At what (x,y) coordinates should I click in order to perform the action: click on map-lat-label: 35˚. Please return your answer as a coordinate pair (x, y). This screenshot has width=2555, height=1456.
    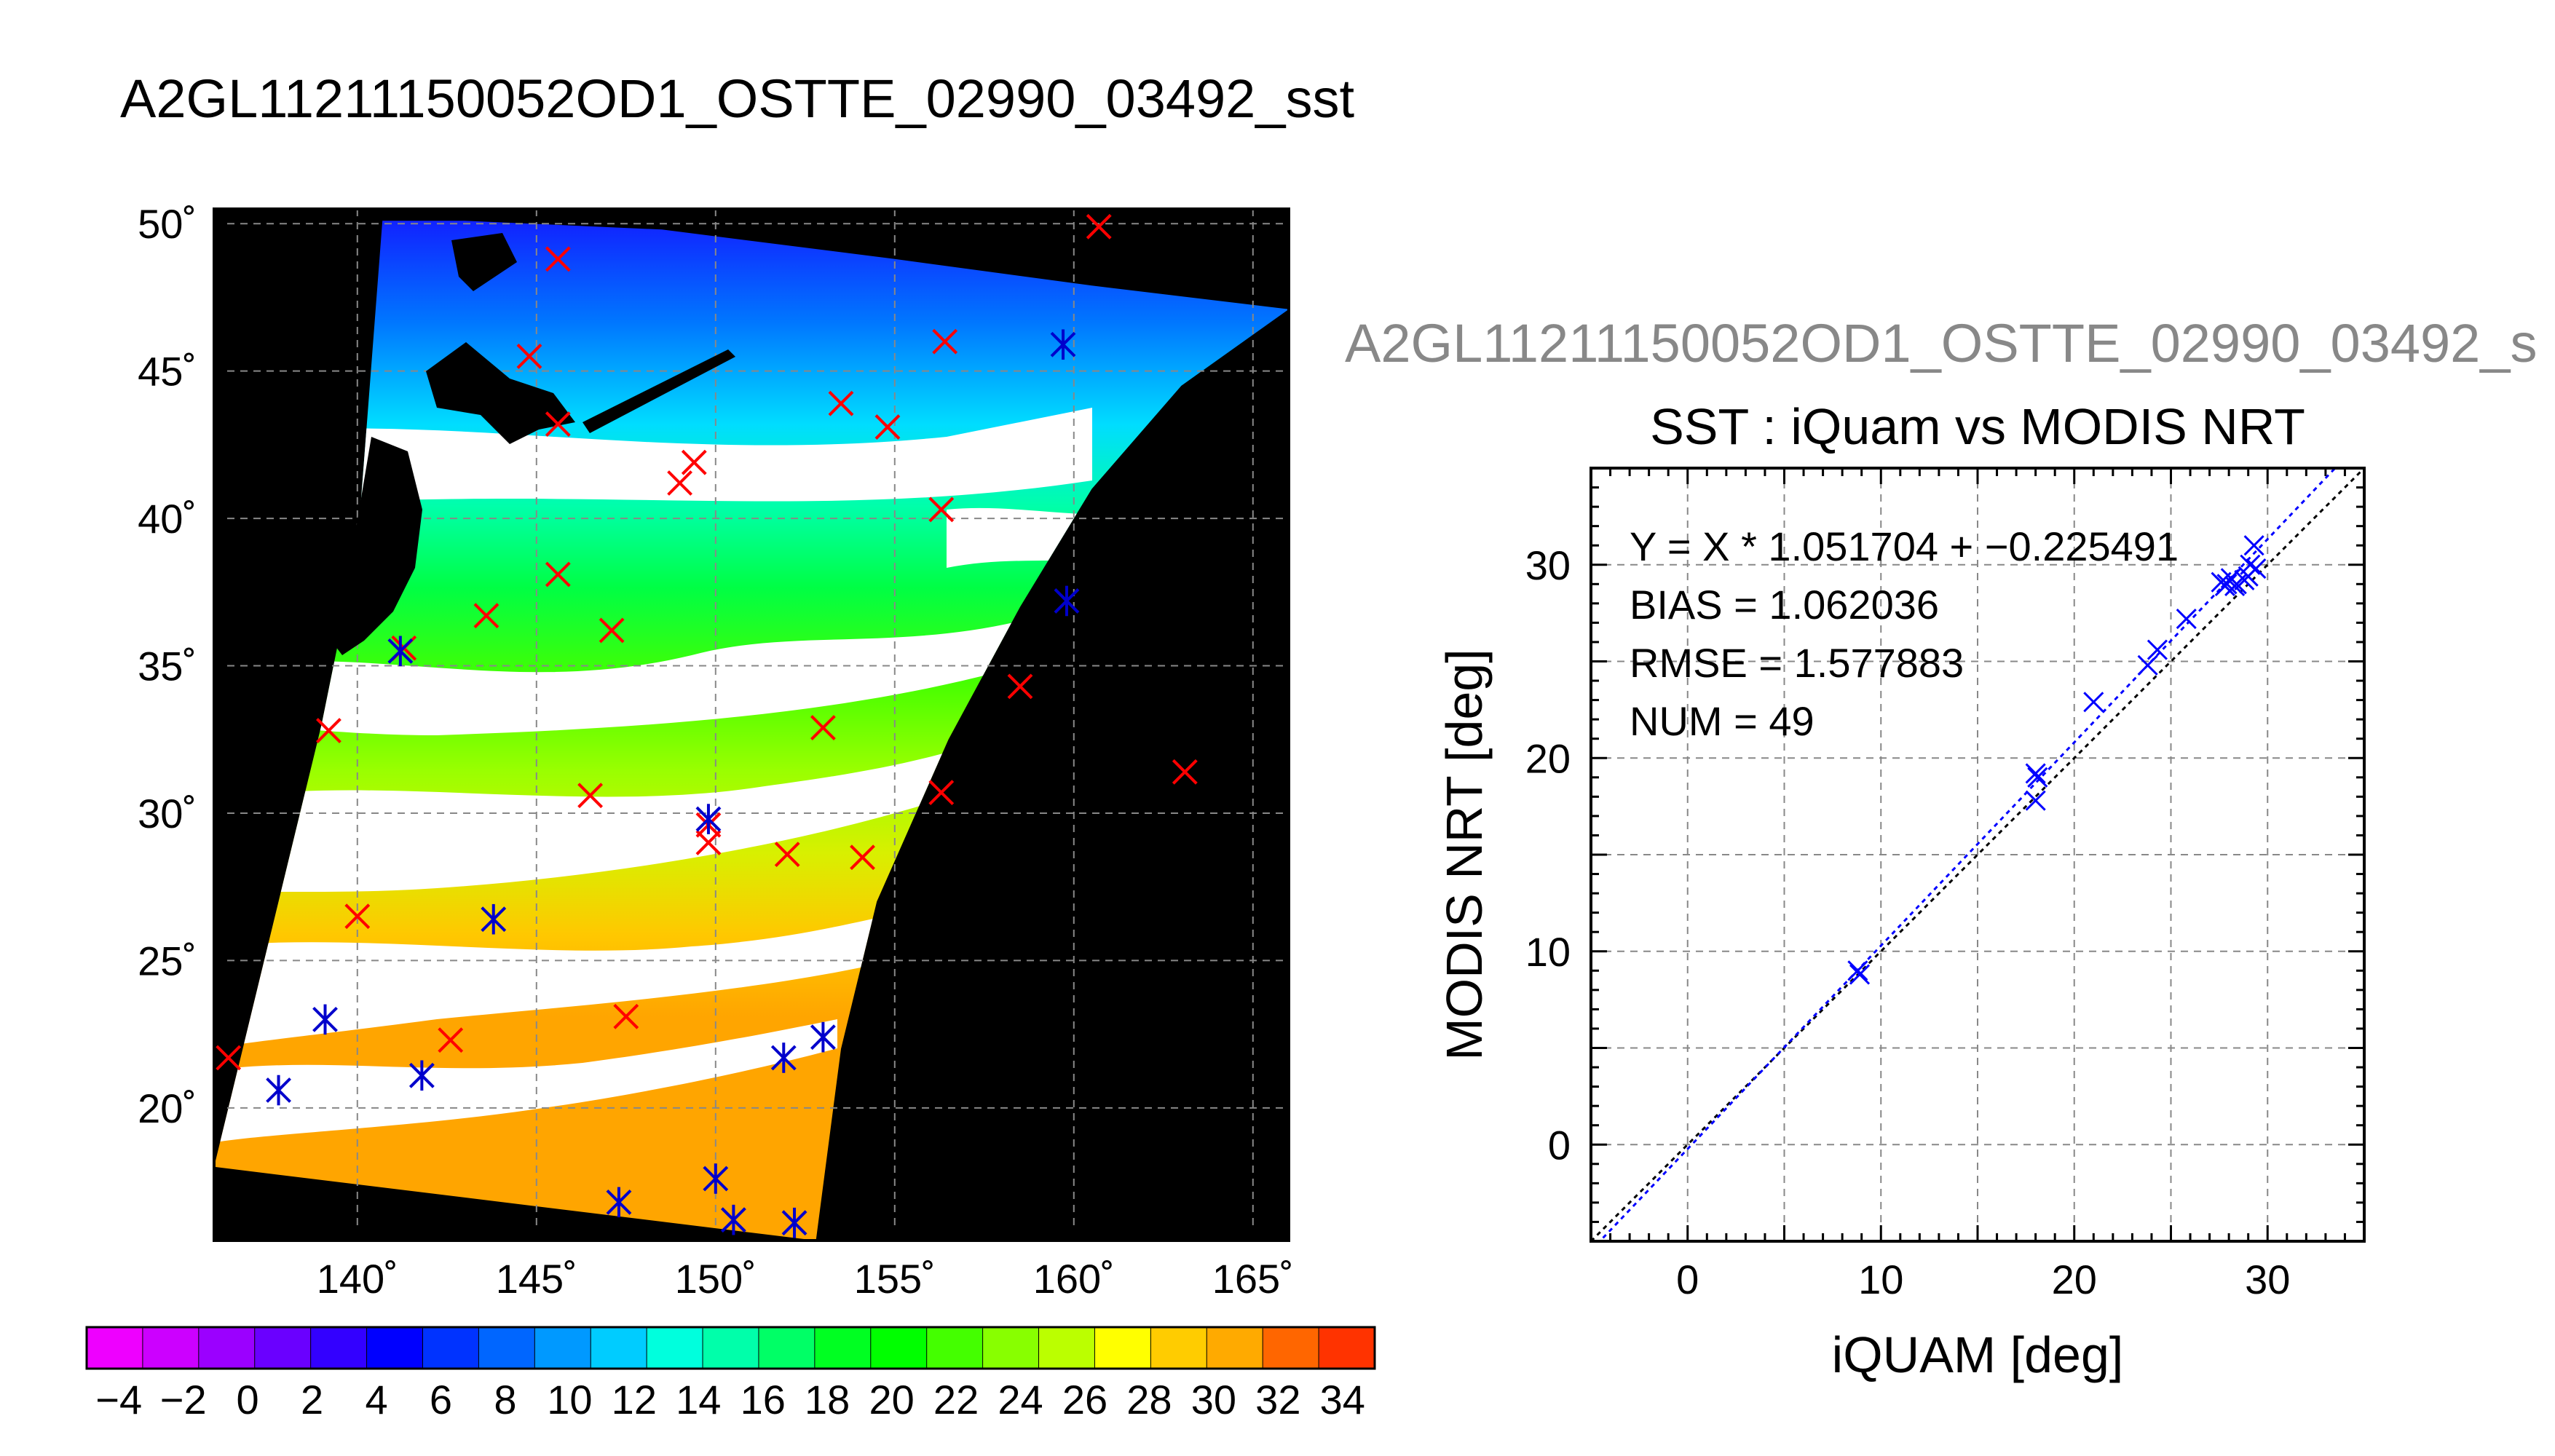
    Looking at the image, I should click on (167, 666).